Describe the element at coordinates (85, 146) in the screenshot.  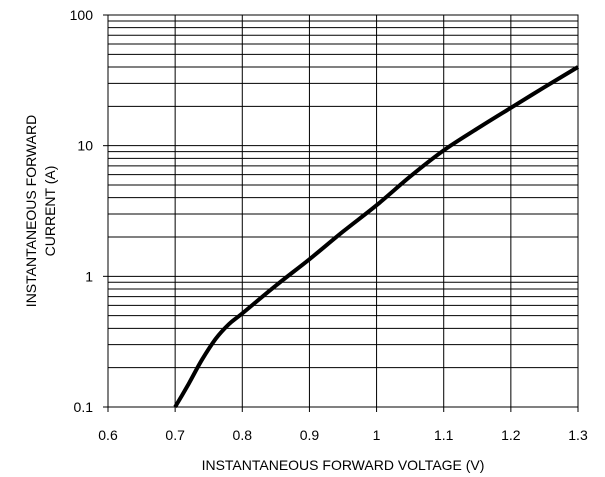
I see `y-tick-label: 10` at that location.